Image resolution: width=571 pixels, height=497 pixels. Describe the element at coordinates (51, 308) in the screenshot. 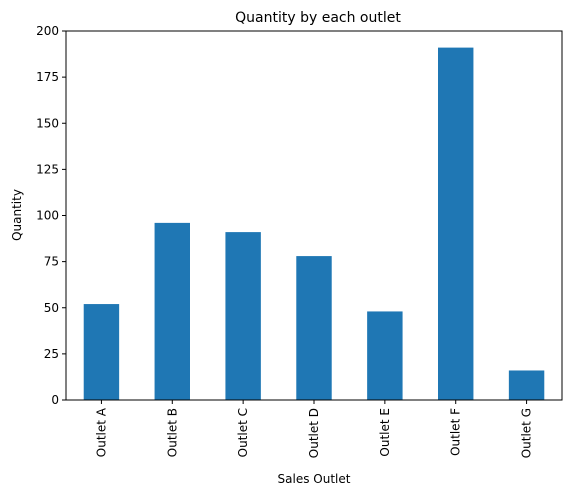

I see `y-tick-label: 50` at that location.